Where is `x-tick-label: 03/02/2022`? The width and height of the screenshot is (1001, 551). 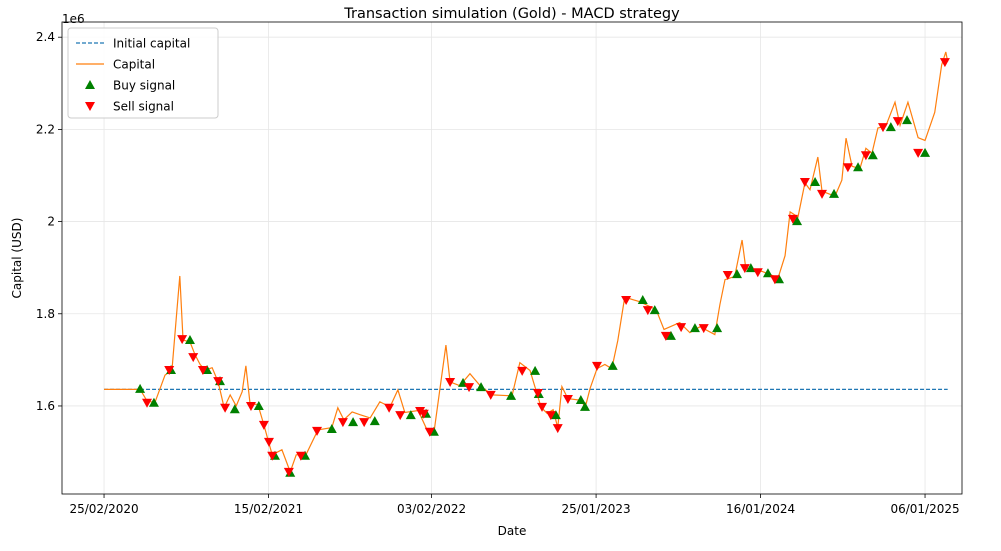 x-tick-label: 03/02/2022 is located at coordinates (431, 509).